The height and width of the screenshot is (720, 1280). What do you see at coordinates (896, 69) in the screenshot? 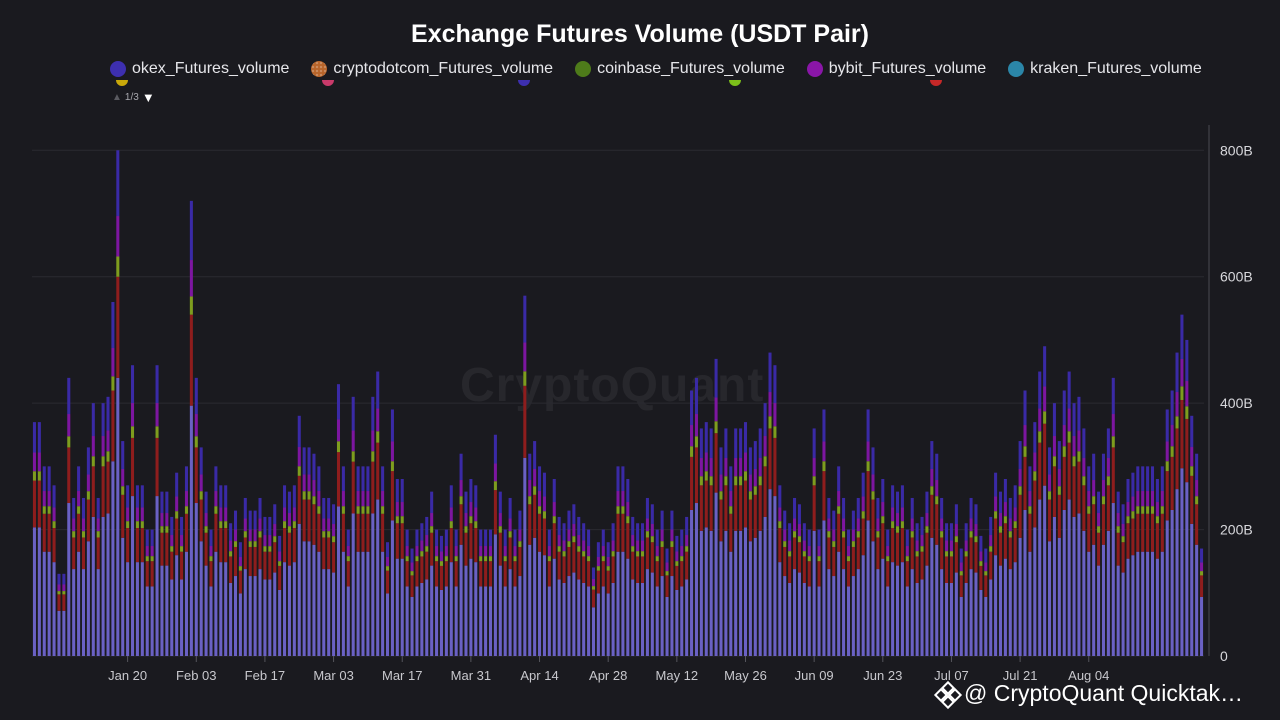
I see `legend-item-bybit: bybit_Futures_volume` at bounding box center [896, 69].